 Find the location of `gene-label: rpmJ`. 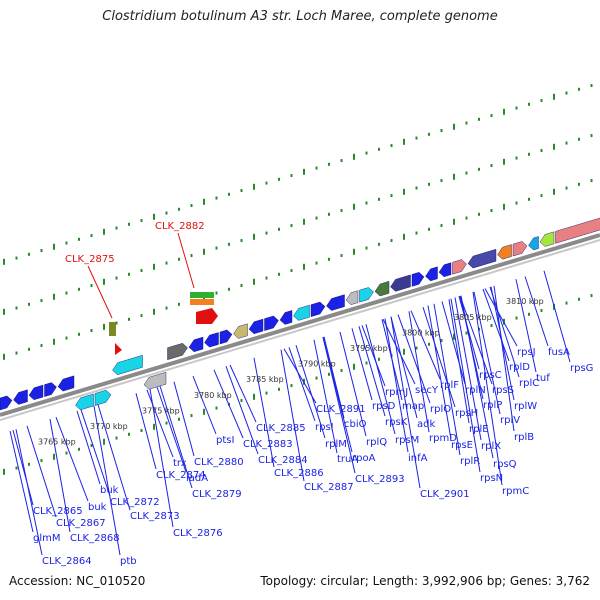

gene-label: rpmJ is located at coordinates (396, 392).